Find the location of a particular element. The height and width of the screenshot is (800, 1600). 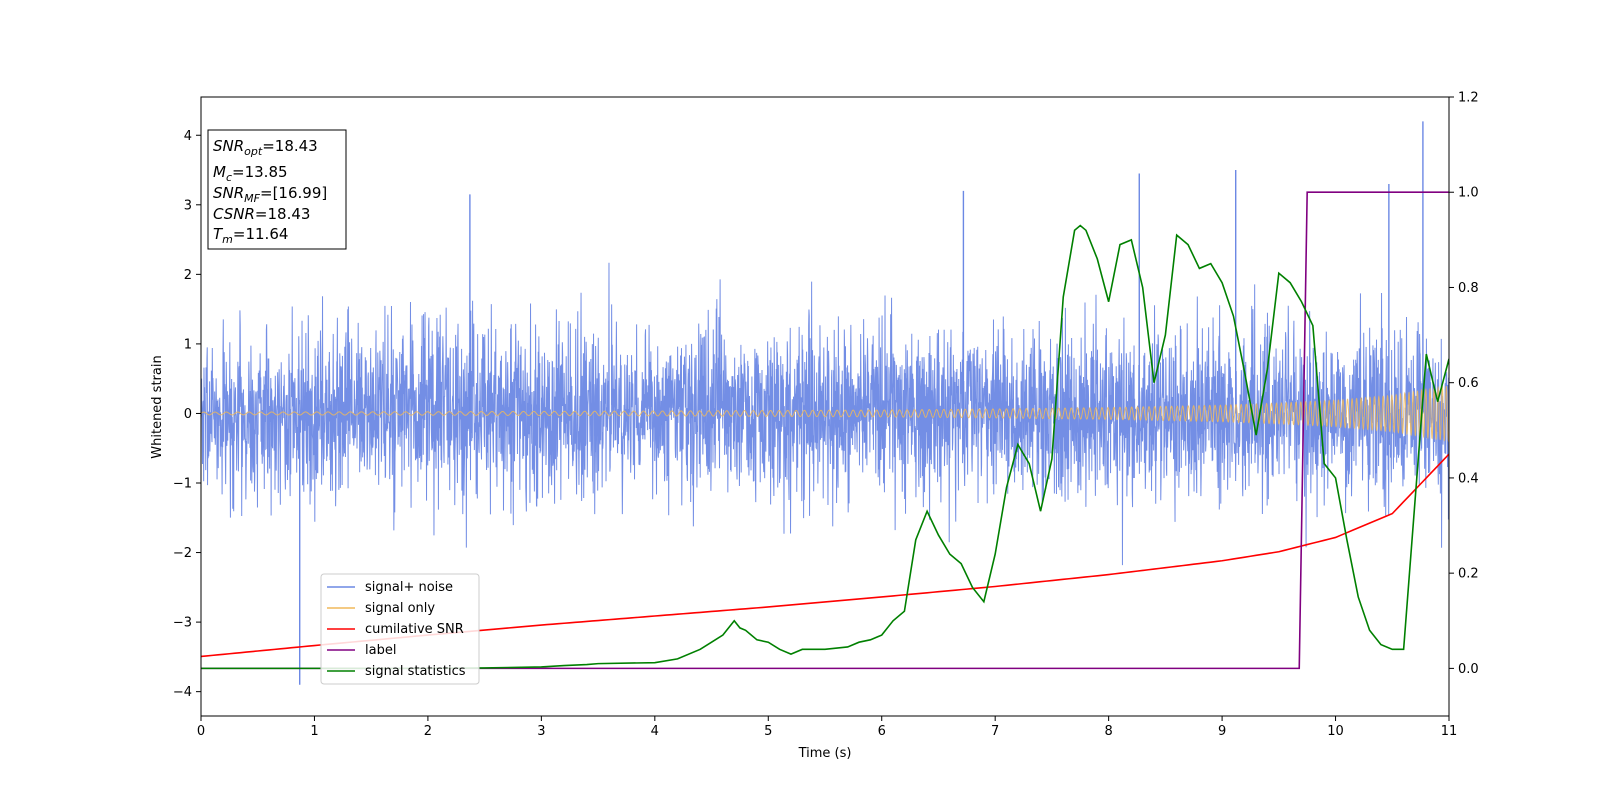

y-tick-label-7: 3 is located at coordinates (188, 205).